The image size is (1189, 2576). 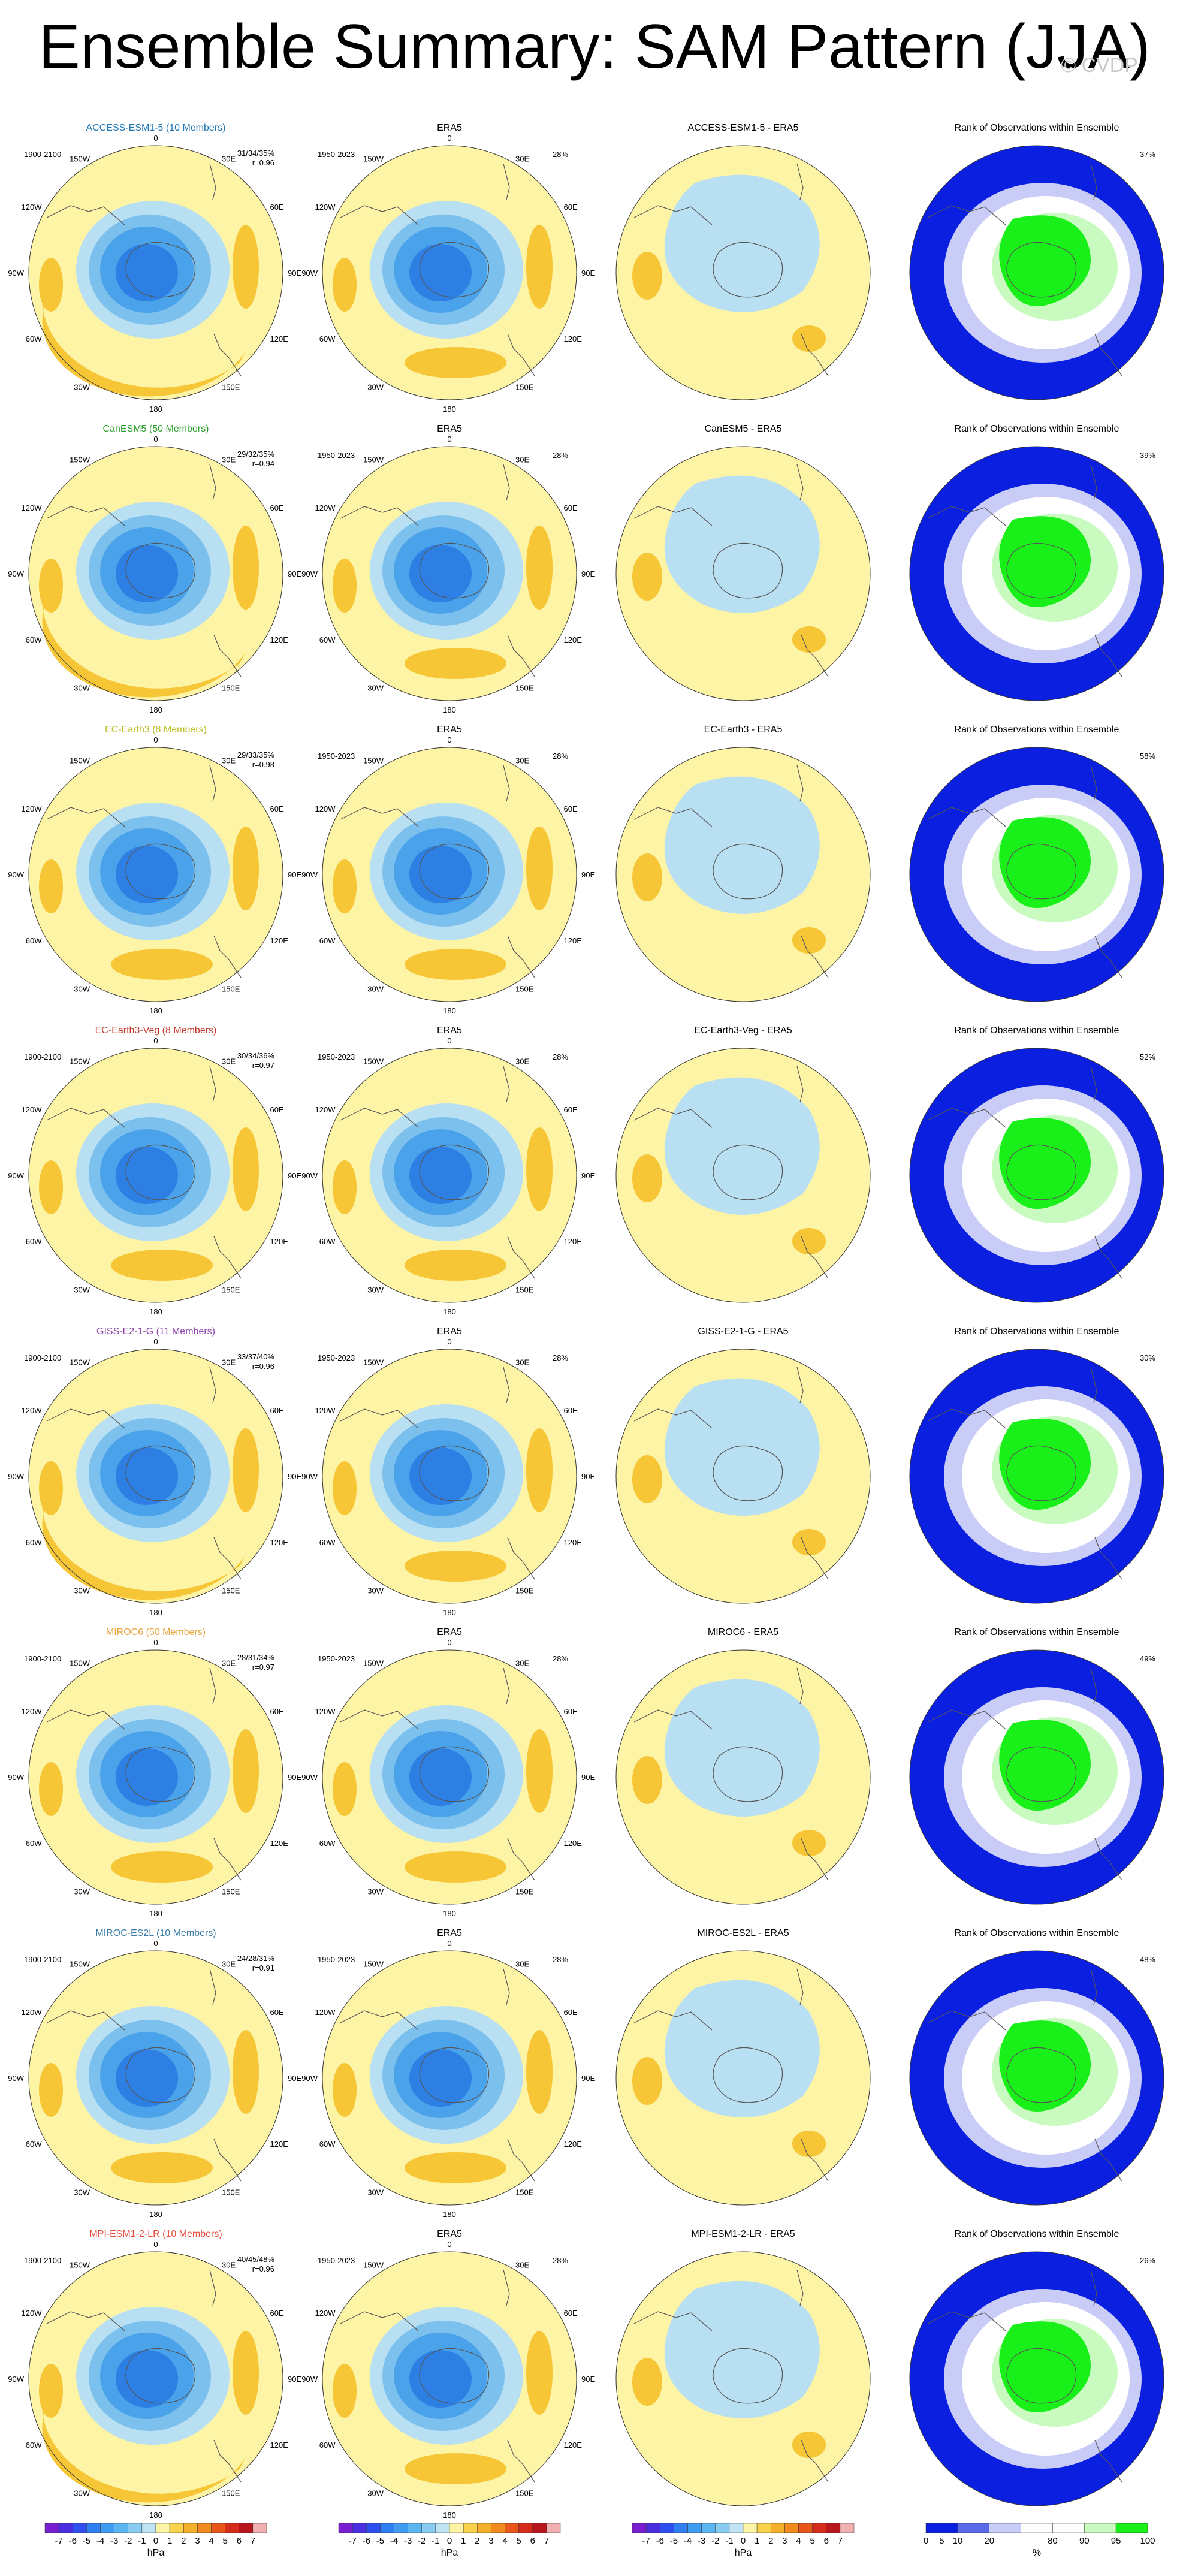 What do you see at coordinates (743, 1030) in the screenshot?
I see `difference-title: EC-Earth3-Veg - ERA5` at bounding box center [743, 1030].